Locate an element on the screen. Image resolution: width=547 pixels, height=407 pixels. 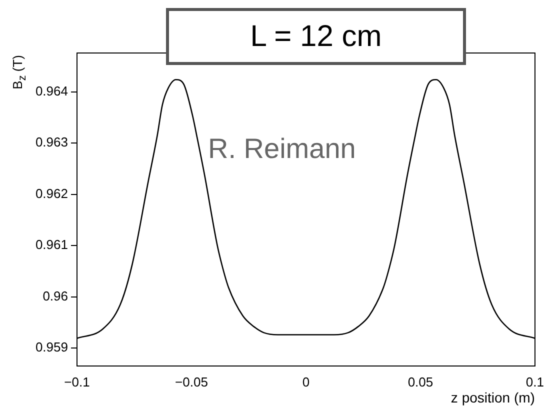
title-frame: L = 12 cm is located at coordinates (316, 36).